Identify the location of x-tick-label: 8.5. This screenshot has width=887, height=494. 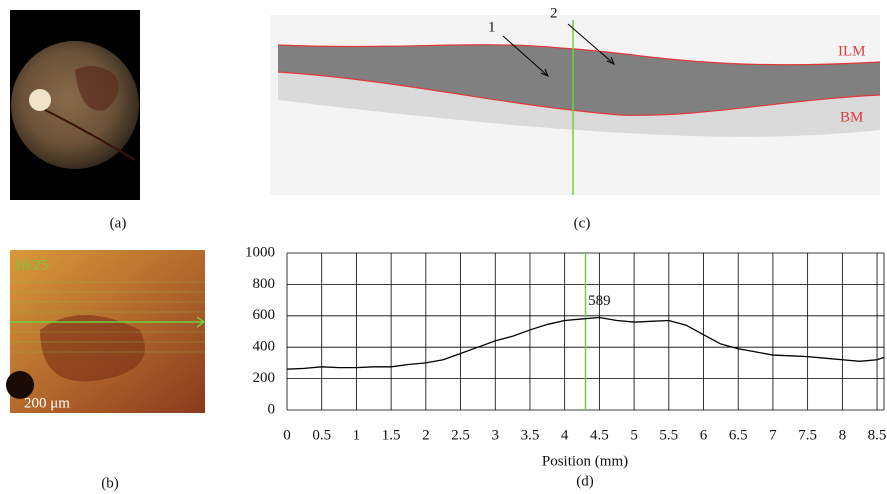
(877, 435).